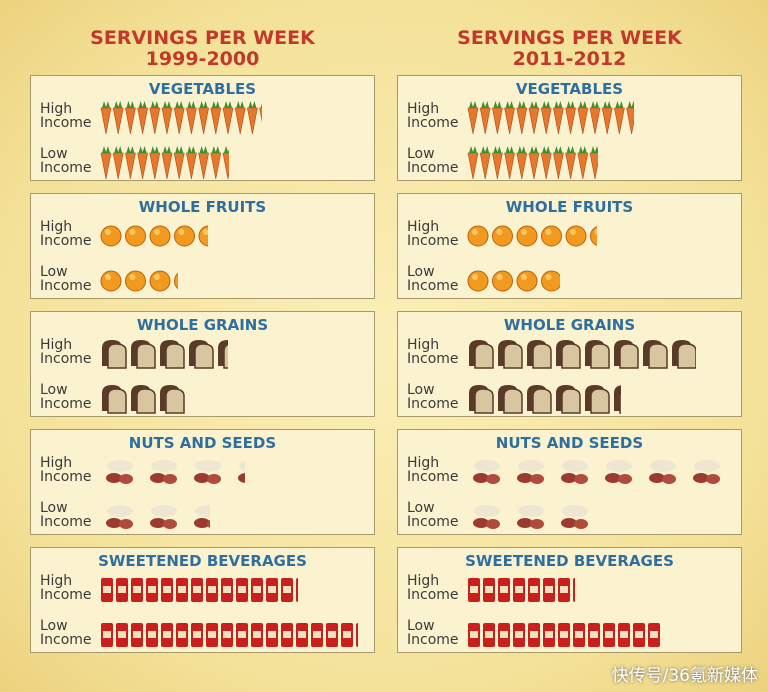 Image resolution: width=768 pixels, height=692 pixels. What do you see at coordinates (569, 59) in the screenshot?
I see `chart-subtitle: 2011-2012` at bounding box center [569, 59].